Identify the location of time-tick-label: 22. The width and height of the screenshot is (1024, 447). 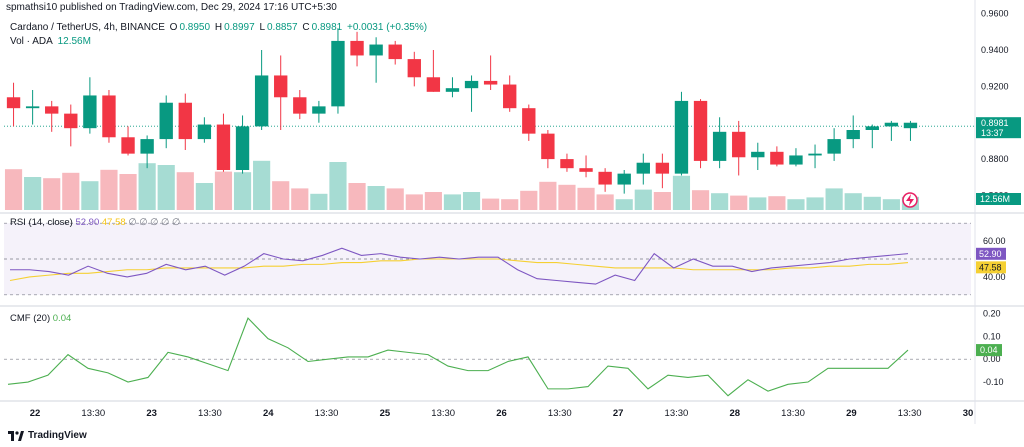
(35, 413).